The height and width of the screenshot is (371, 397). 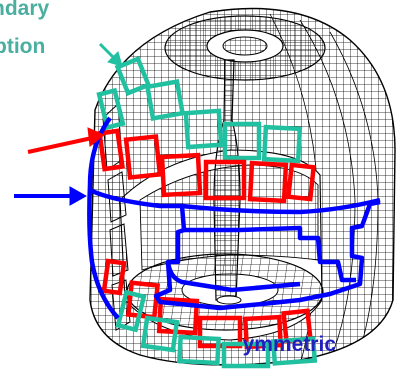 What do you see at coordinates (207, 166) in the screenshot?
I see `red-upper-row` at bounding box center [207, 166].